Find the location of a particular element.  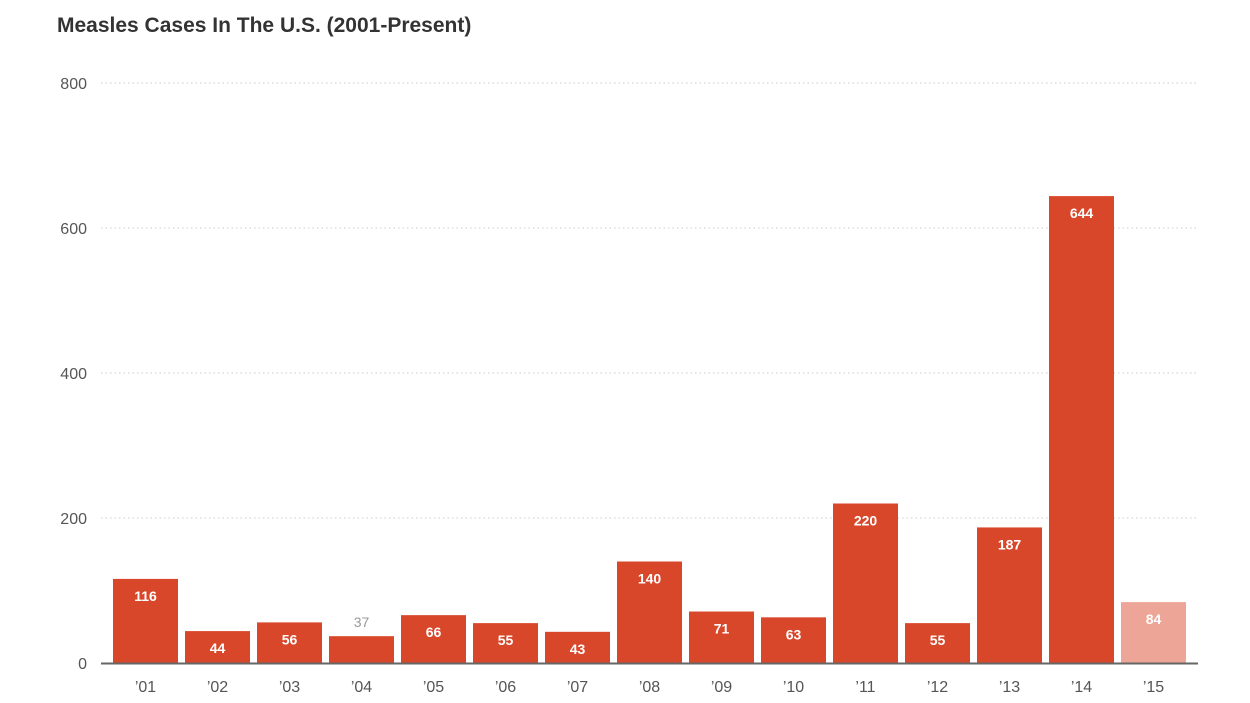

data-label: 37 is located at coordinates (362, 622).